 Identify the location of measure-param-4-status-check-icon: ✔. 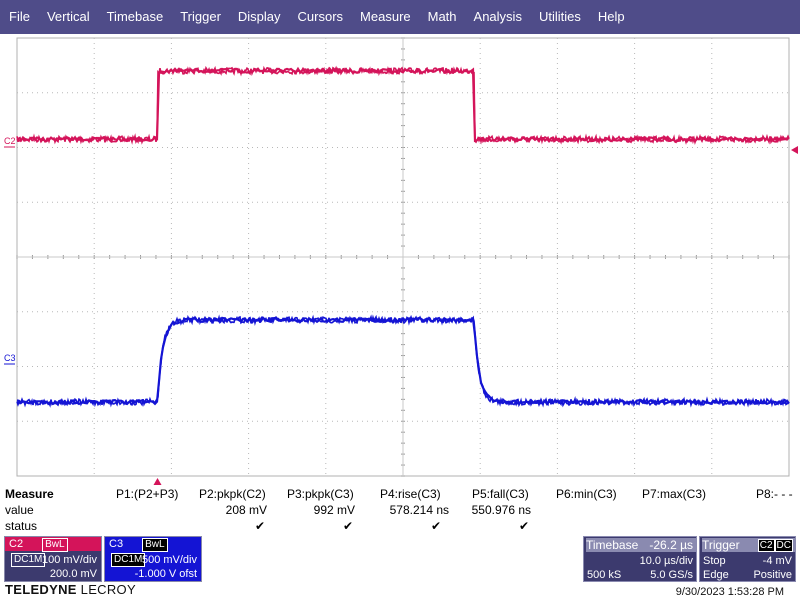
(436, 526).